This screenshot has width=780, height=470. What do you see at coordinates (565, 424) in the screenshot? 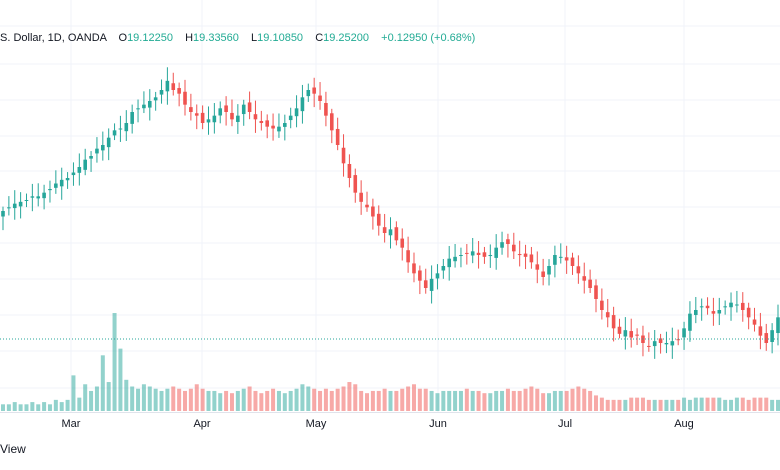
I see `x-tick-jul: Jul` at bounding box center [565, 424].